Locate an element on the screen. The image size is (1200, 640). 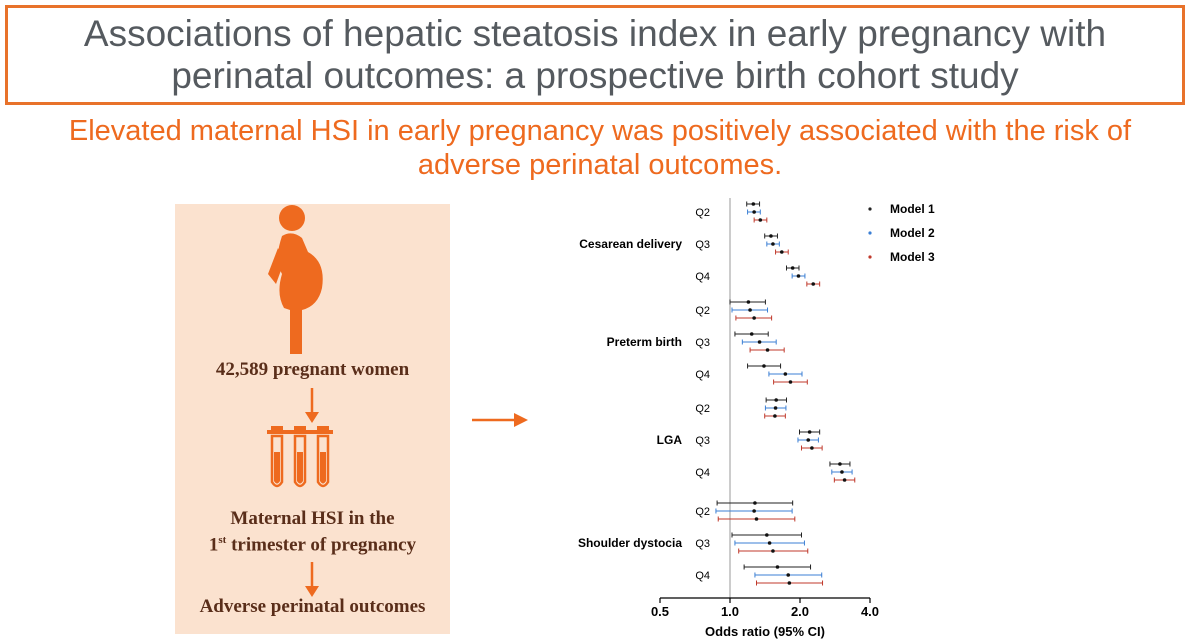
outcome-label: Adverse perinatal outcomes is located at coordinates (312, 606).